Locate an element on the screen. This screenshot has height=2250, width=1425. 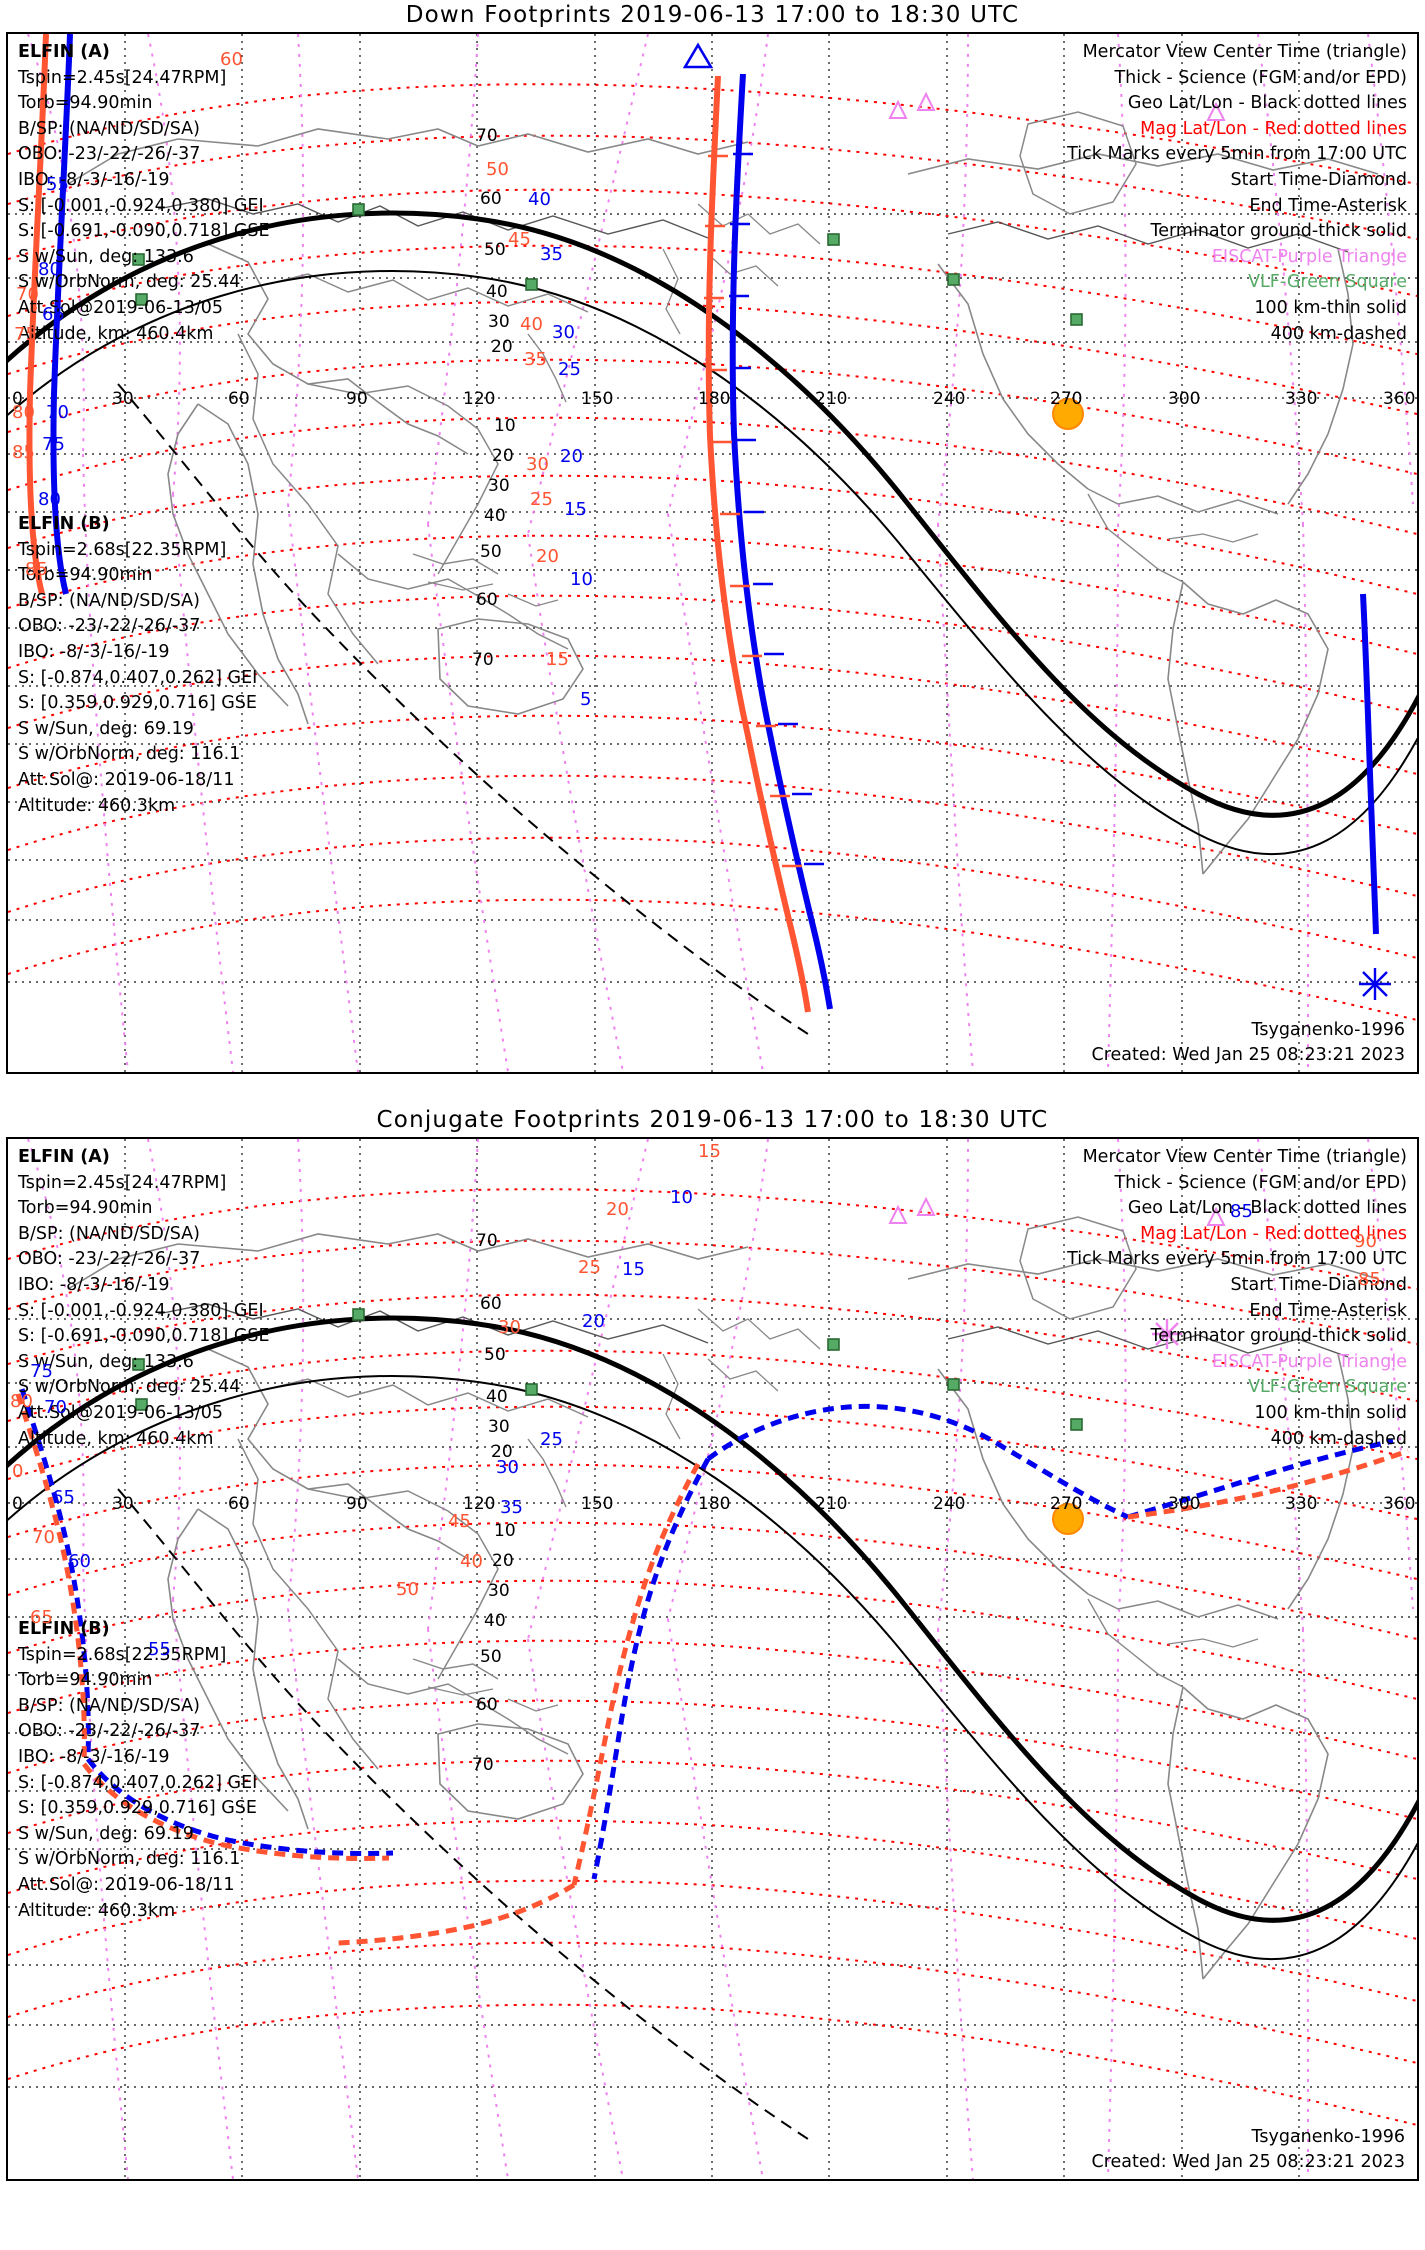
ytick-conj-60: 60 is located at coordinates (491, 1304).